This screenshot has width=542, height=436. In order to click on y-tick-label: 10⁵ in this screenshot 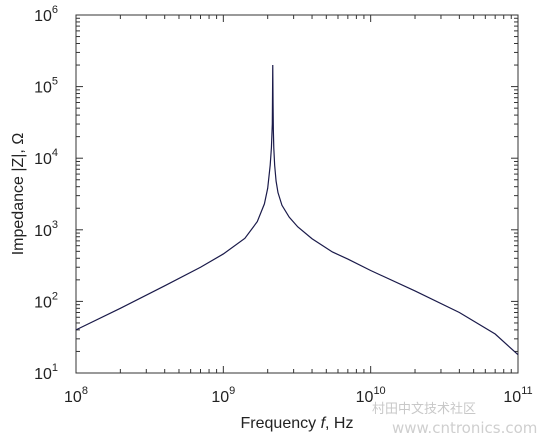, I will do `click(46, 86)`.